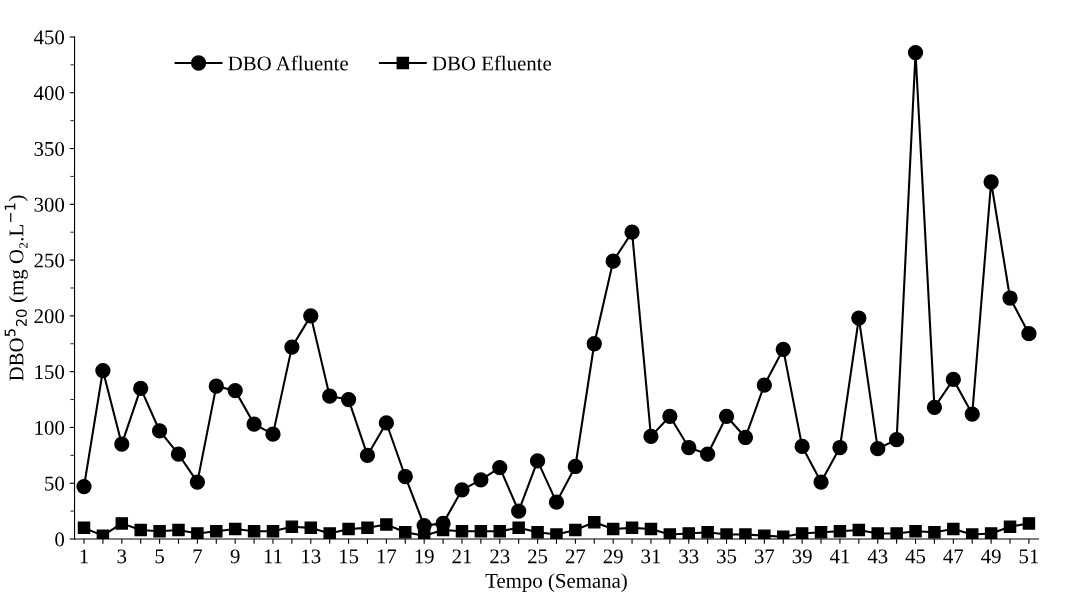  I want to click on y-tick-label: 200, so click(49, 316).